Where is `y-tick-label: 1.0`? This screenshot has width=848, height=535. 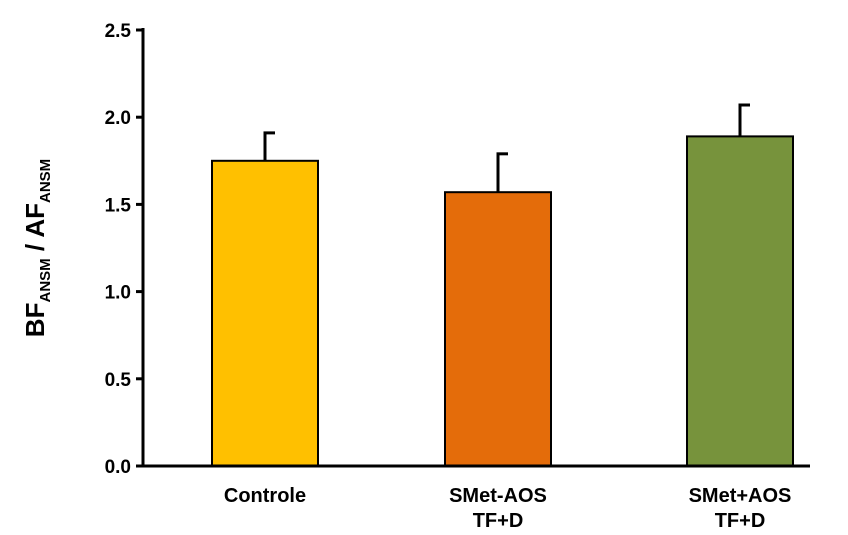
y-tick-label: 1.0 is located at coordinates (118, 293).